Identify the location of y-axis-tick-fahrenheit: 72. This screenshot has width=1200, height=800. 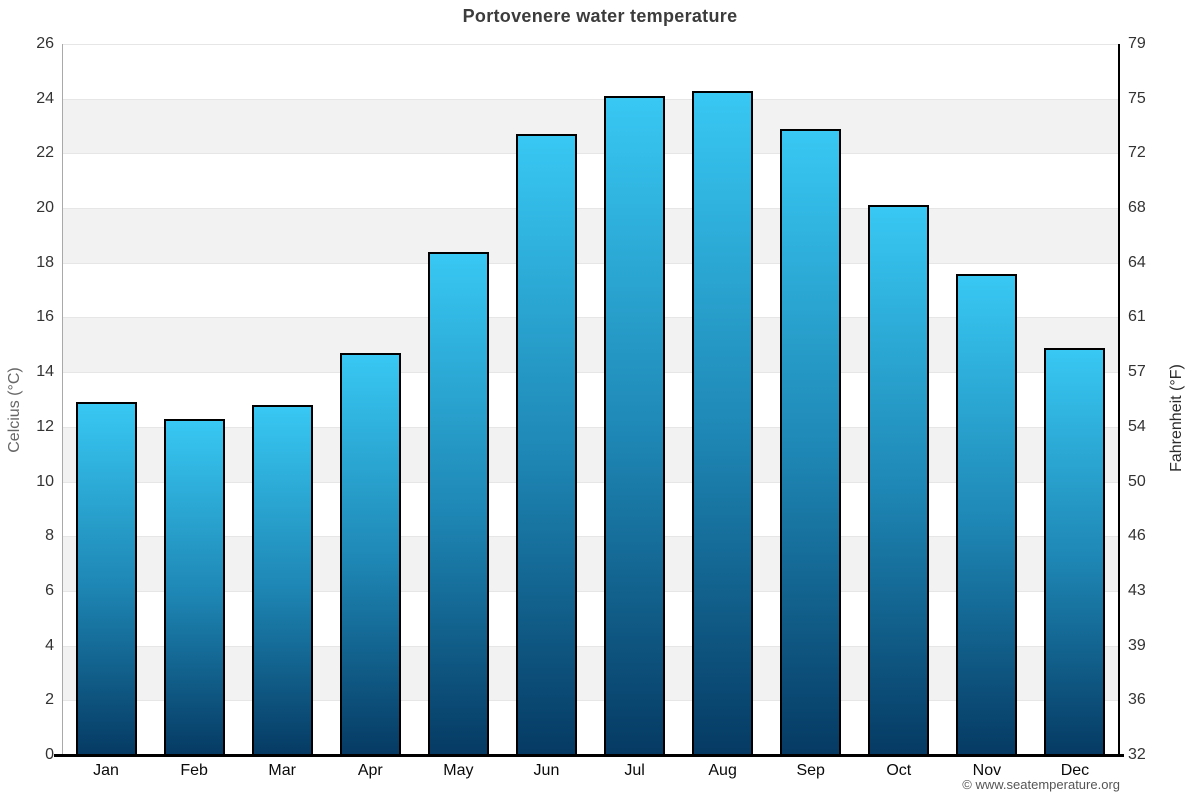
(1137, 153).